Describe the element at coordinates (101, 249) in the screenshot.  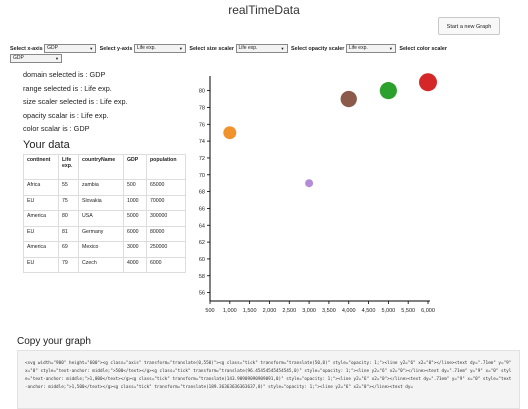
I see `table-cell: Mexico` at that location.